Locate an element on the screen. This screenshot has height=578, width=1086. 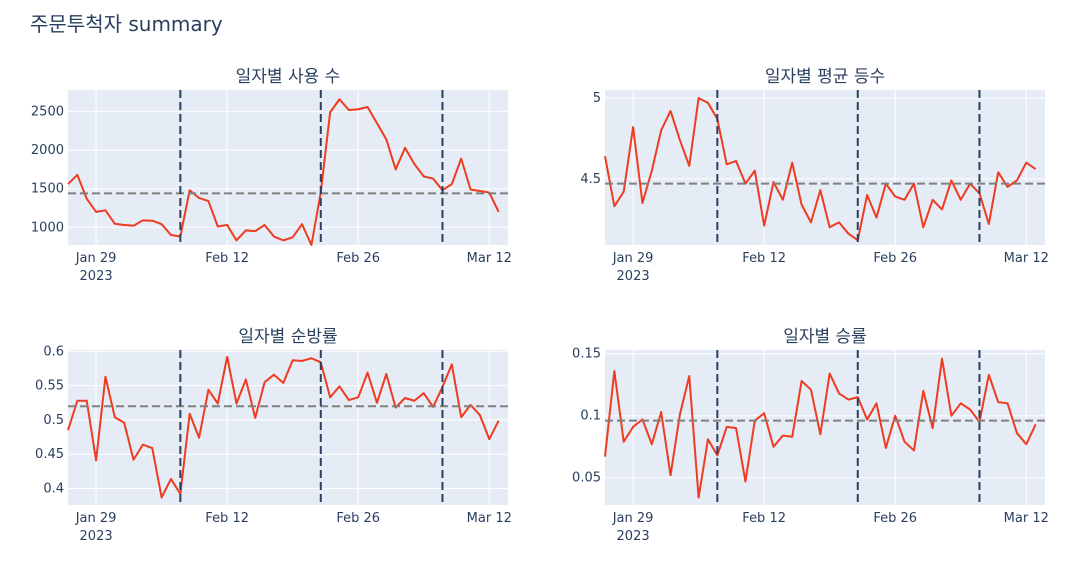
y-tick-label: 0.5 is located at coordinates (53, 420).